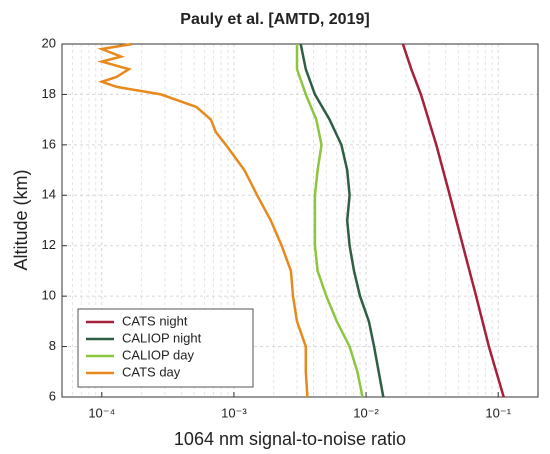 Image resolution: width=550 pixels, height=454 pixels. I want to click on x-tick-label: 10⁻³, so click(234, 412).